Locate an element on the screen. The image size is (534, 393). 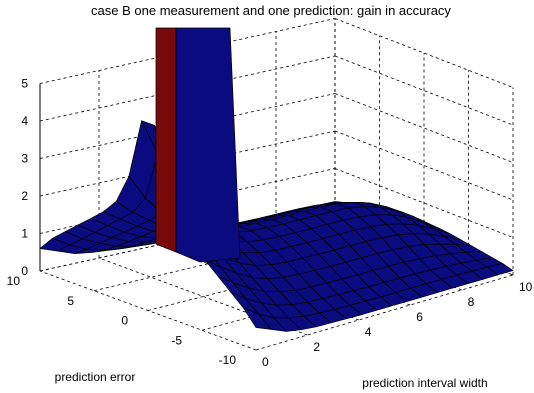
y-tick-label: -10 is located at coordinates (228, 360).